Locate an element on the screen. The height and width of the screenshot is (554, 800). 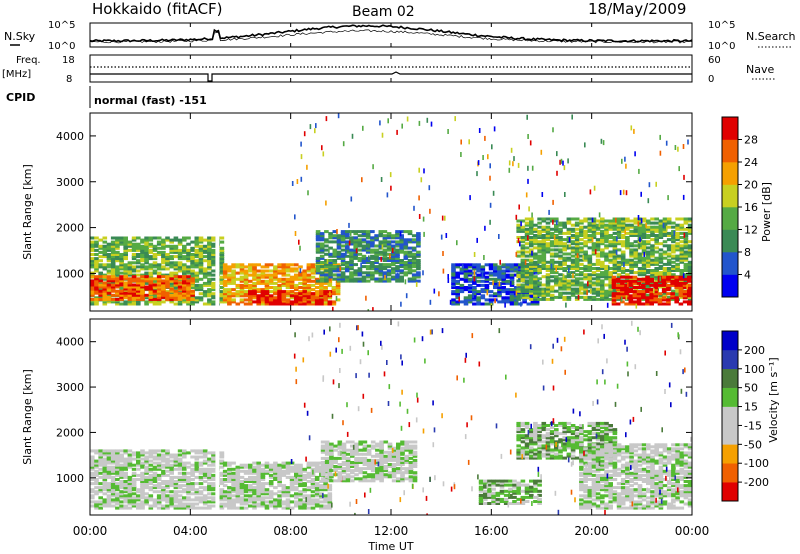
freq-panel: Freq. [MHz] 18 8 60 0 Nave is located at coordinates (389, 69).